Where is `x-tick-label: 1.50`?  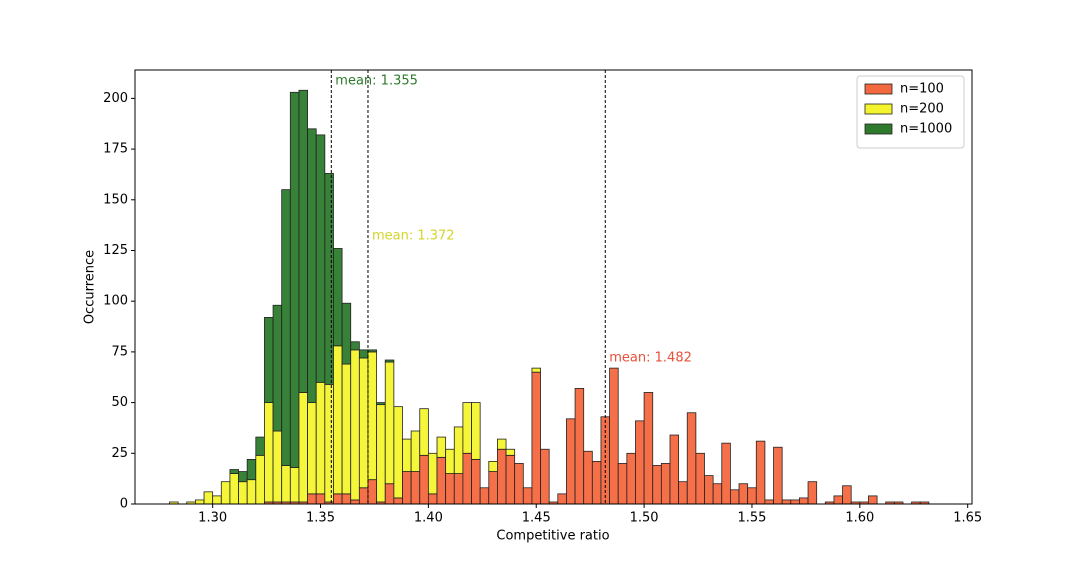 x-tick-label: 1.50 is located at coordinates (644, 518).